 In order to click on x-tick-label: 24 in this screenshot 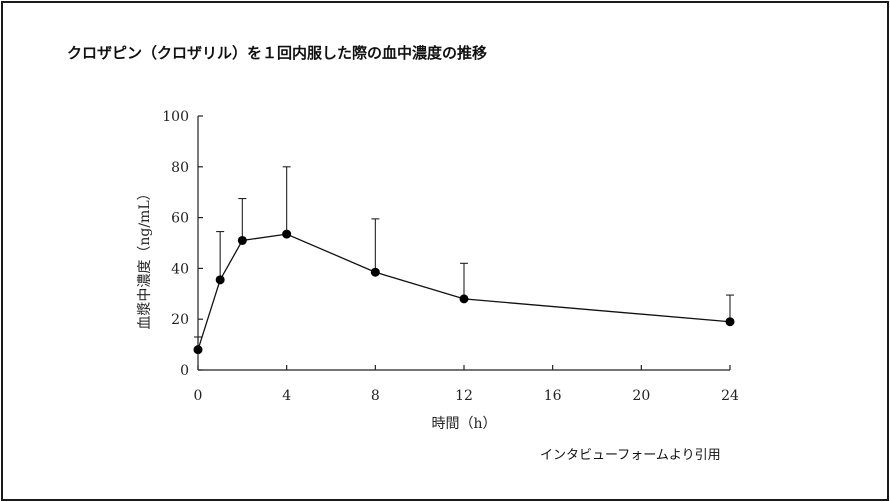, I will do `click(730, 396)`.